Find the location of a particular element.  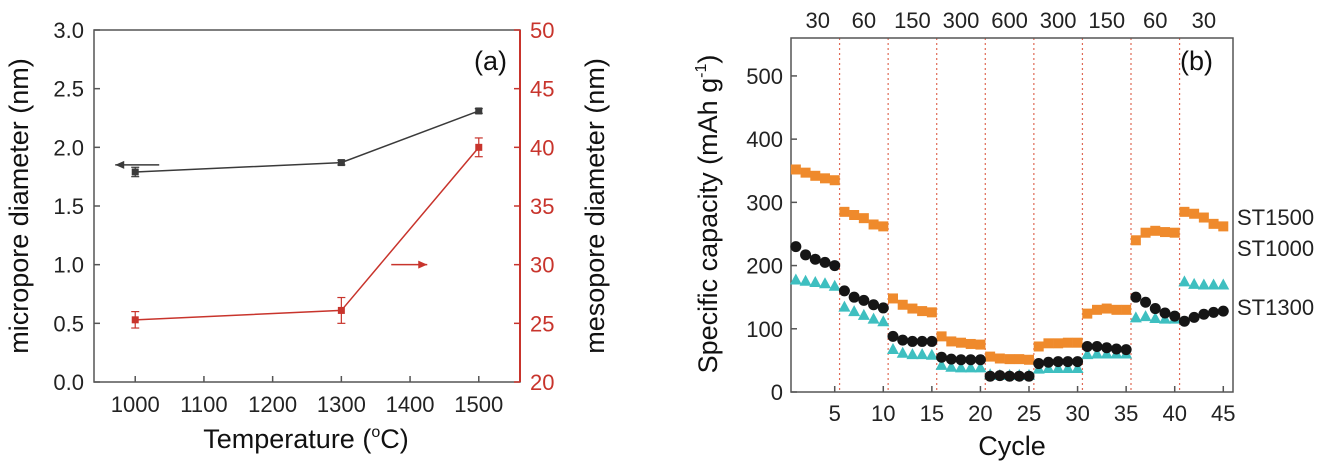

x-tick-label: 1000 is located at coordinates (135, 404).